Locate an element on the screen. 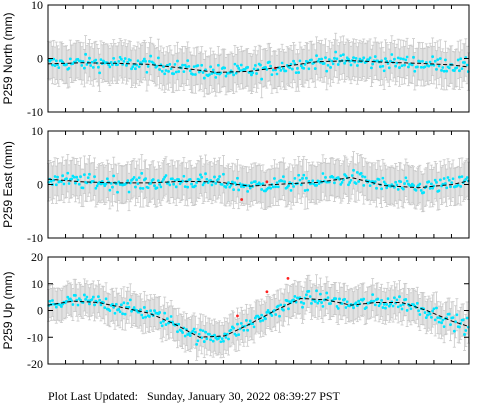 This screenshot has width=481, height=404. y-tick-label: 20 is located at coordinates (37, 257).